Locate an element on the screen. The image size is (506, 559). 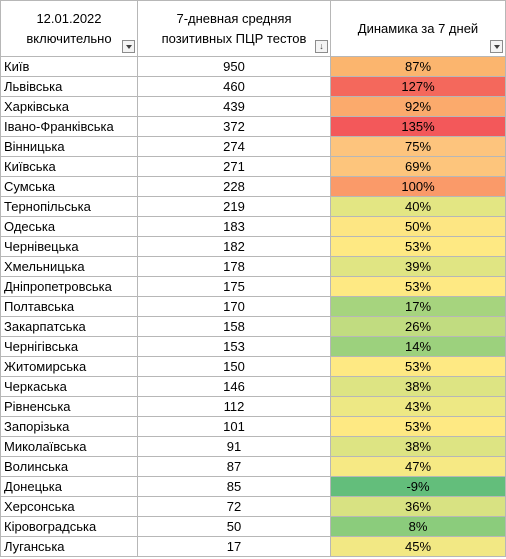
table-row: Харківська 439 92% is located at coordinates (253, 106).